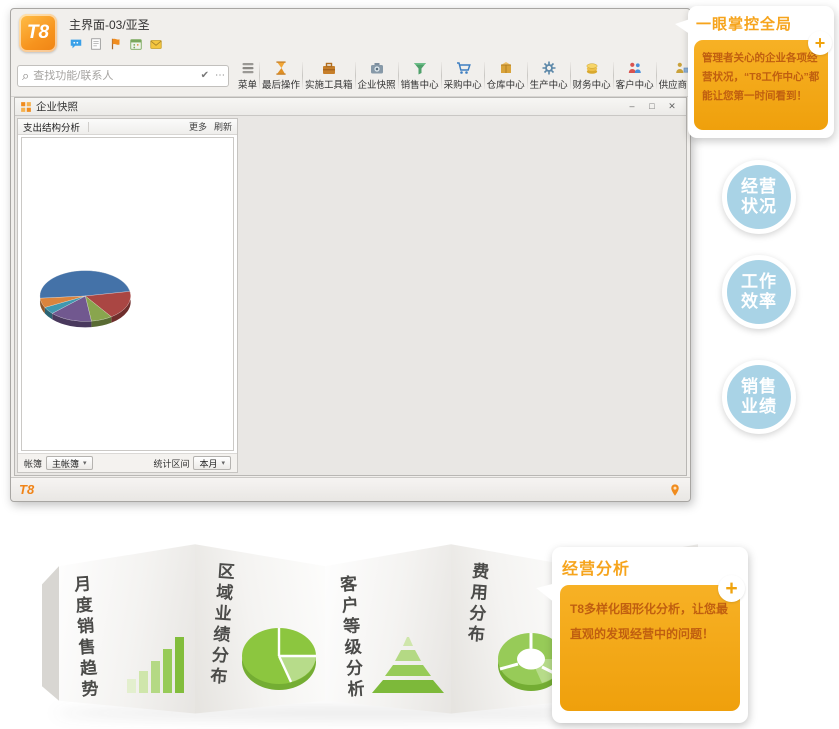 The image size is (839, 729). Describe the element at coordinates (109, 25) in the screenshot. I see `window-title: 主界面-03/亚圣` at that location.